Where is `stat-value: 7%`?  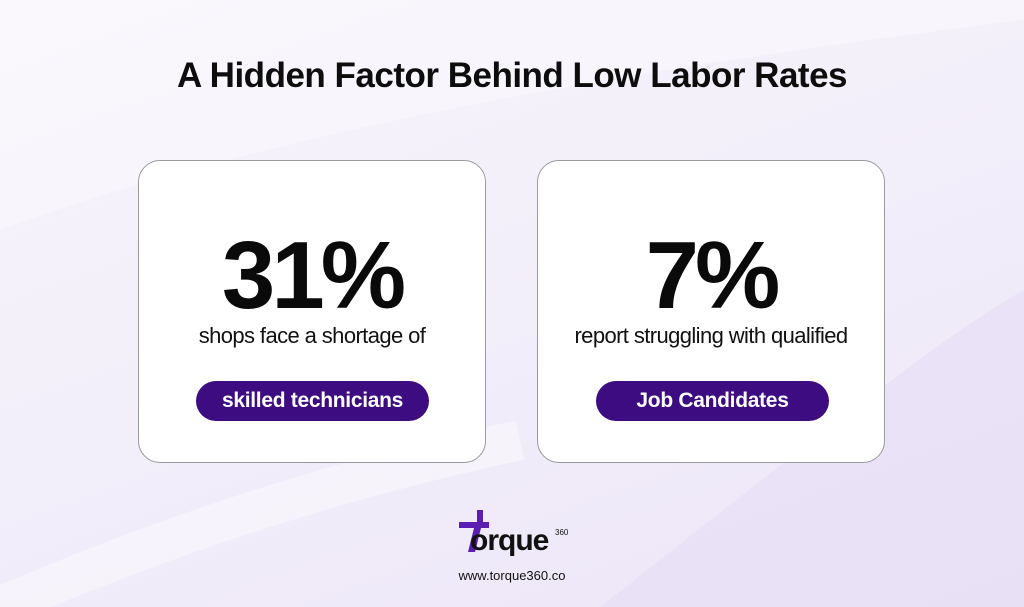
stat-value: 7% is located at coordinates (713, 275).